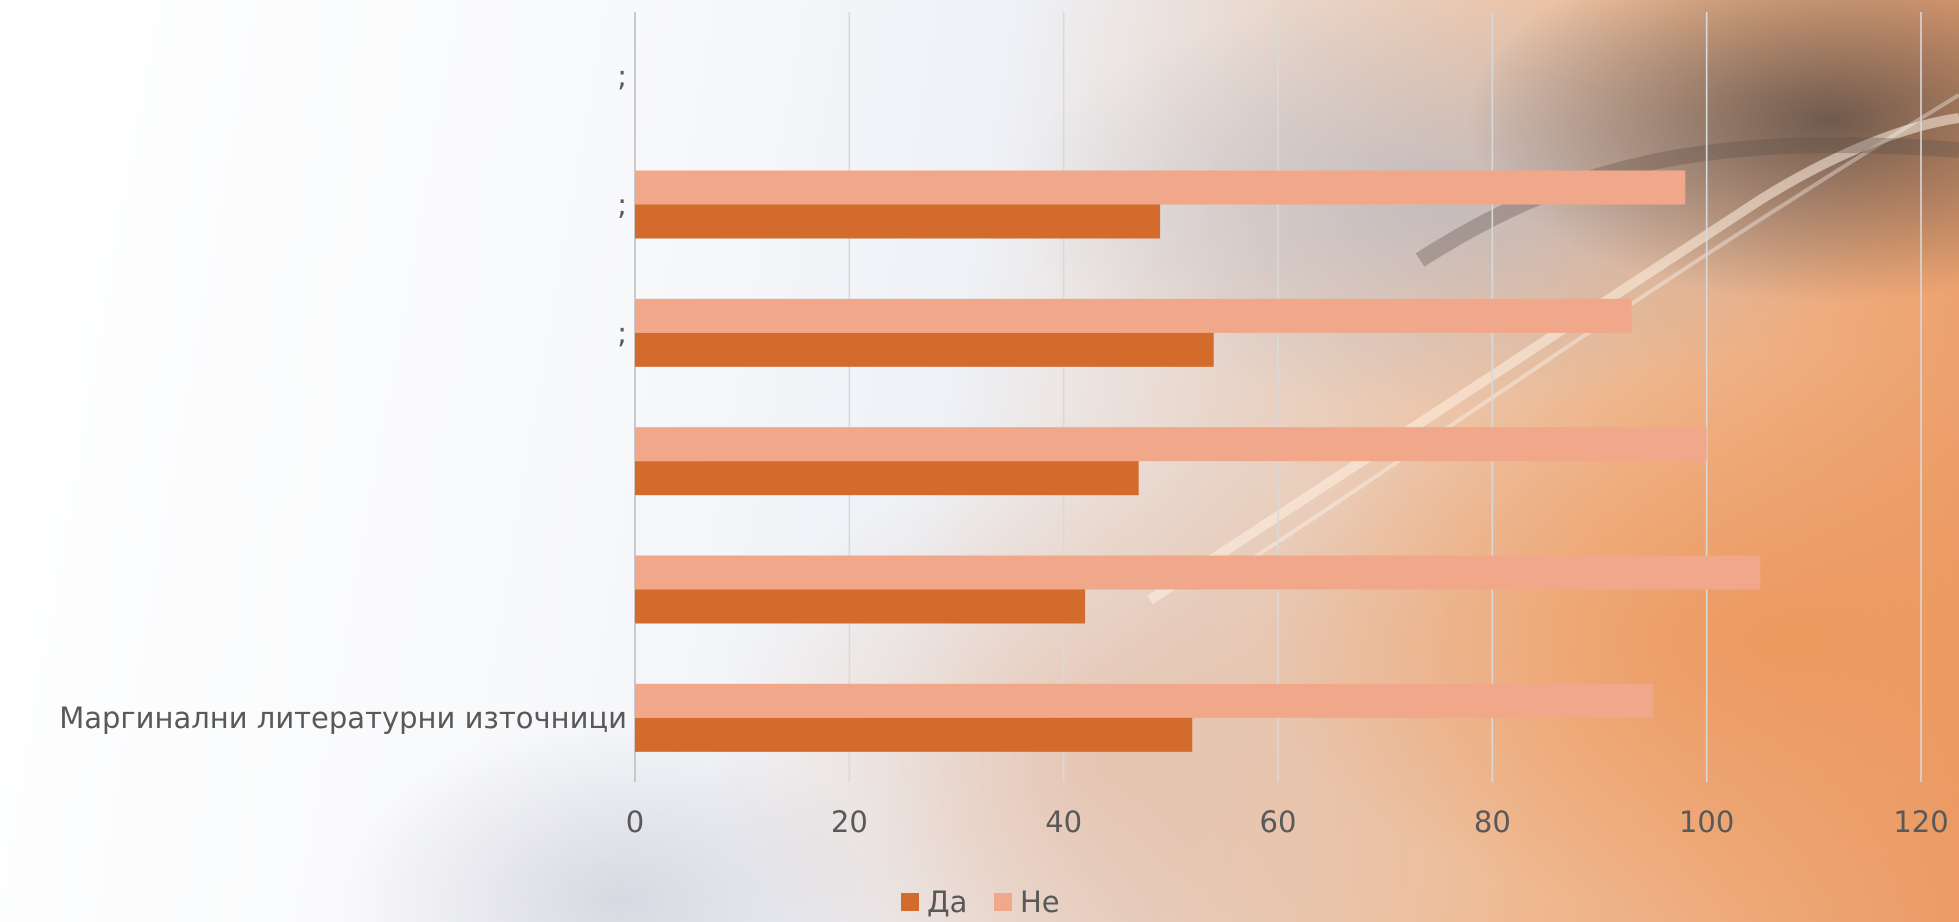 This screenshot has height=922, width=1959. I want to click on x-tick-label: 80, so click(1492, 822).